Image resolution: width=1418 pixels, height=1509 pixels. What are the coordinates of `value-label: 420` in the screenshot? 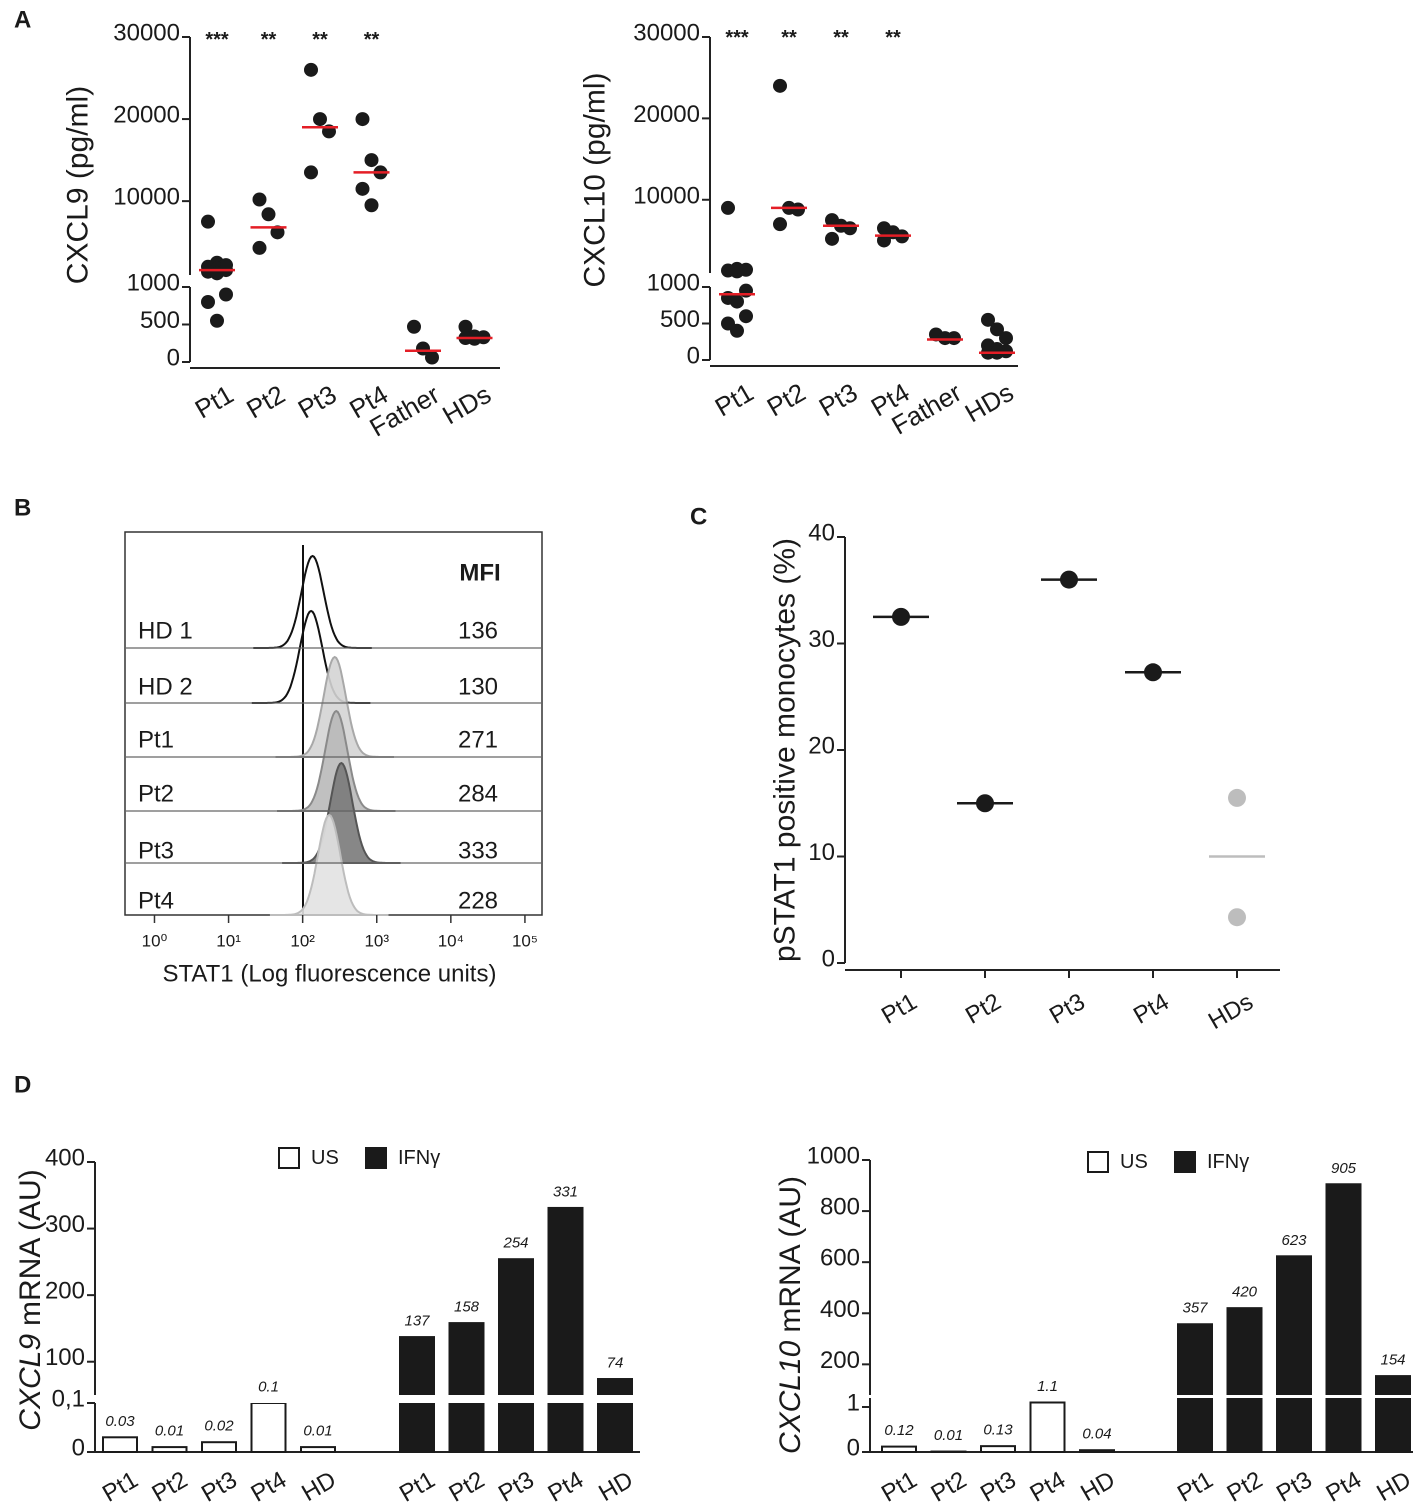 It's located at (1245, 1292).